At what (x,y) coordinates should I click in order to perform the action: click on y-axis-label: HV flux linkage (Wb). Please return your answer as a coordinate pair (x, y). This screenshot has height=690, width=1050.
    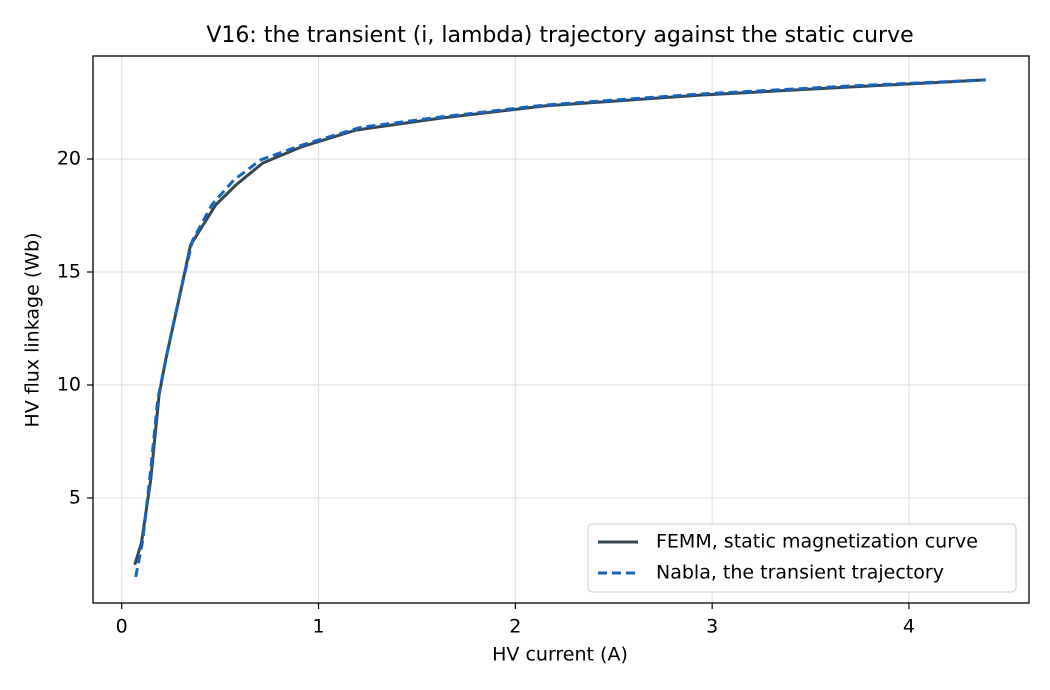
    Looking at the image, I should click on (33, 330).